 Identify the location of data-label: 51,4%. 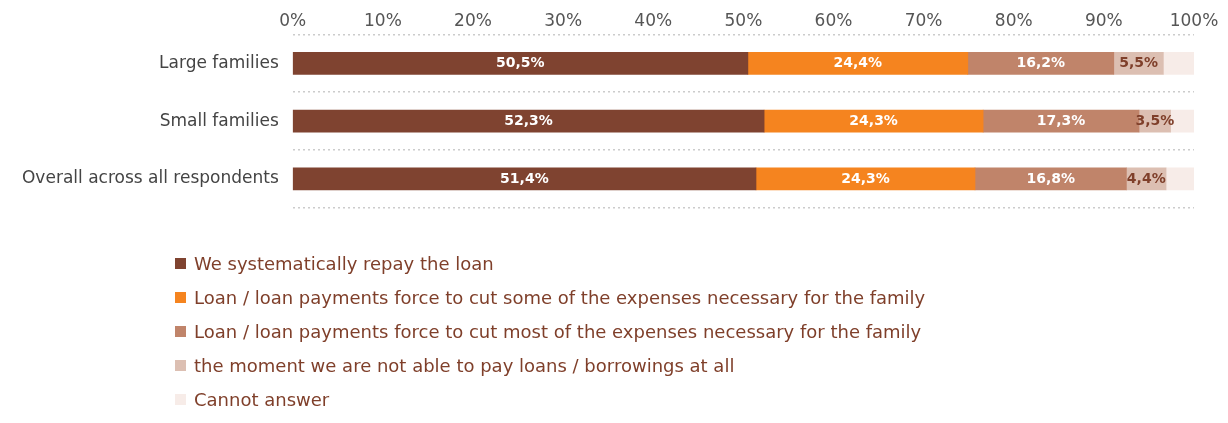
(524, 177).